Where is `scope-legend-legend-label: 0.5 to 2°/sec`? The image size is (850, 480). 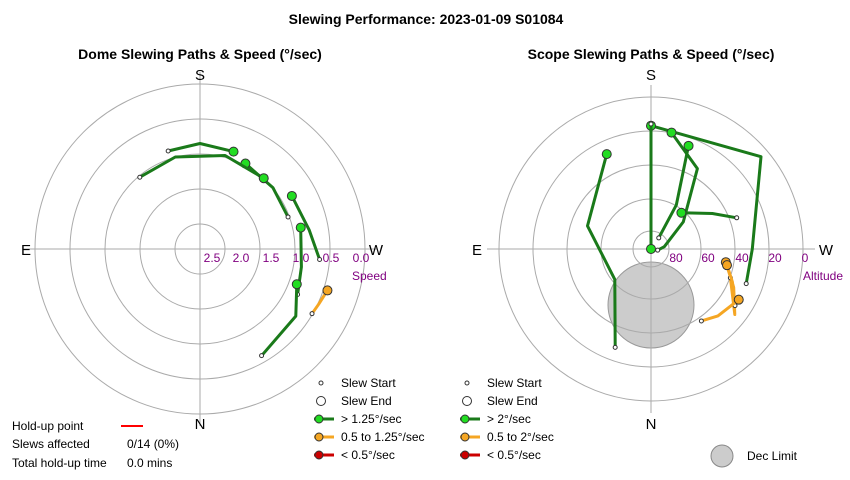 scope-legend-legend-label: 0.5 to 2°/sec is located at coordinates (520, 437).